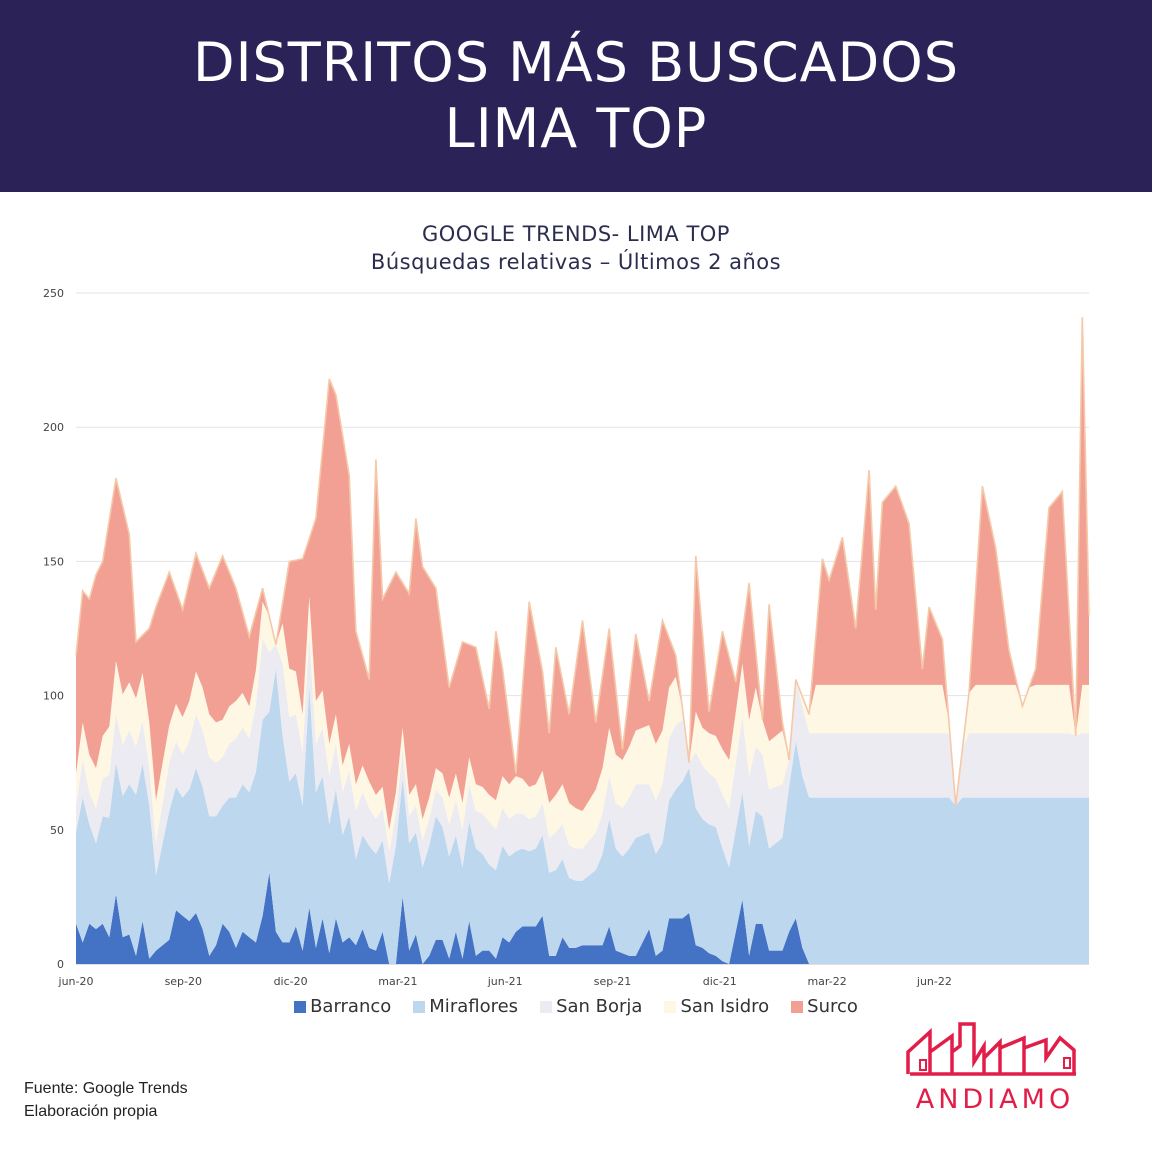 The width and height of the screenshot is (1152, 1152). I want to click on andiamo-logo-icon, so click(991, 1049).